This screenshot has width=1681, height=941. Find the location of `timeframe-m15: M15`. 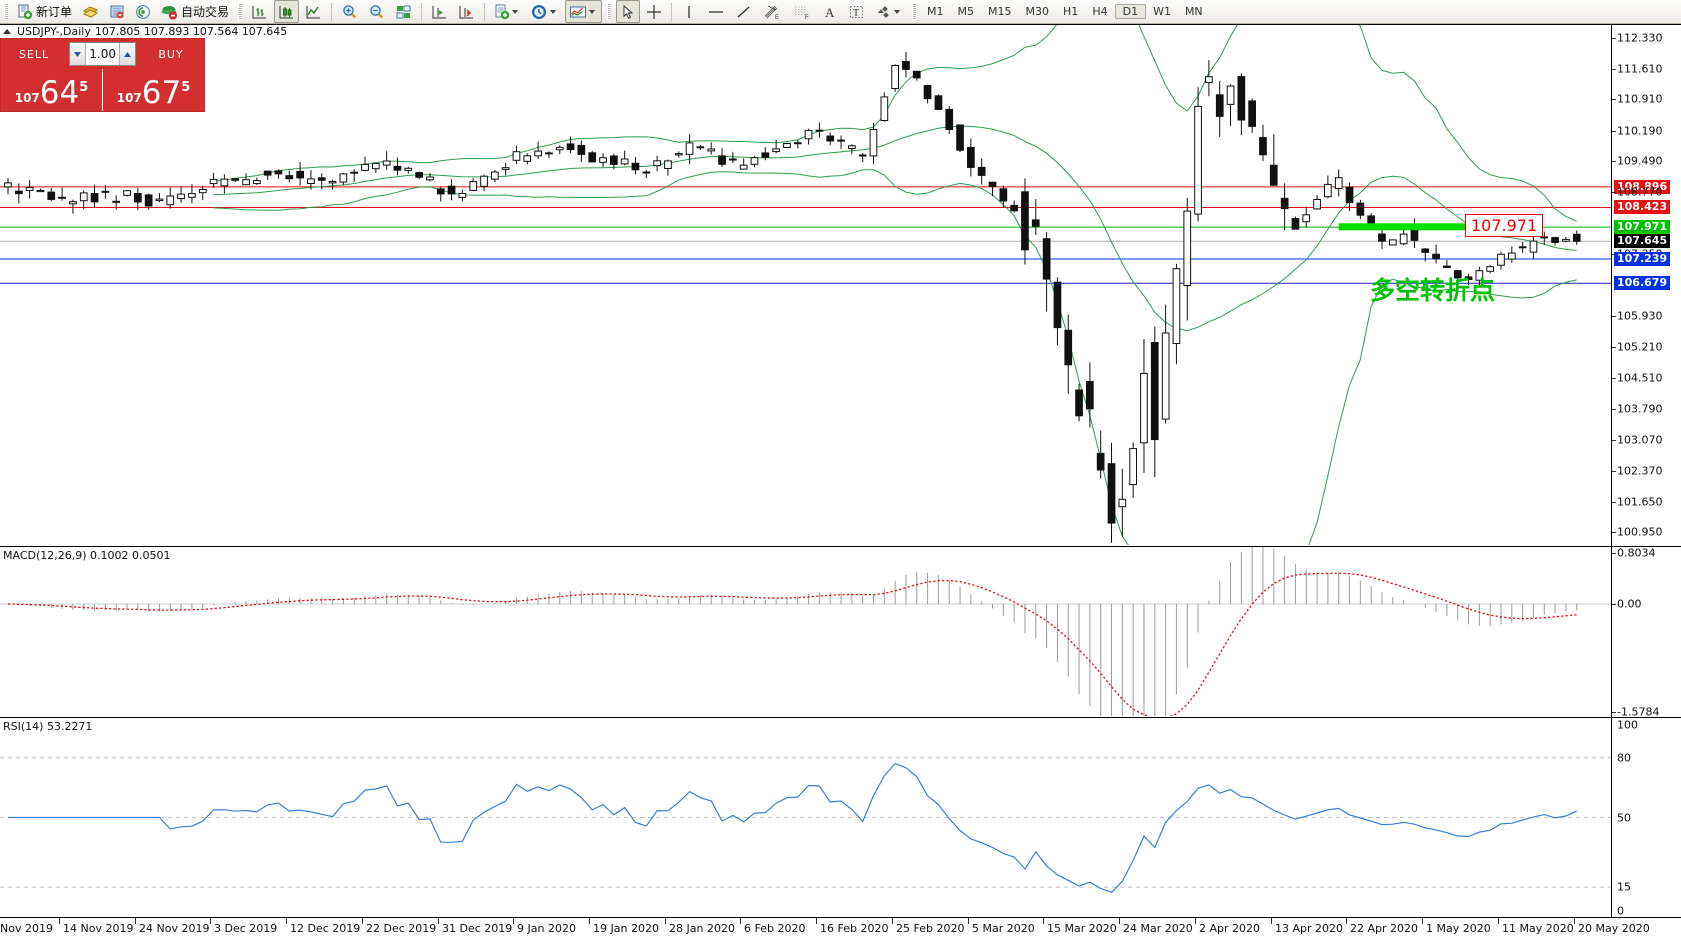

timeframe-m15: M15 is located at coordinates (1000, 11).